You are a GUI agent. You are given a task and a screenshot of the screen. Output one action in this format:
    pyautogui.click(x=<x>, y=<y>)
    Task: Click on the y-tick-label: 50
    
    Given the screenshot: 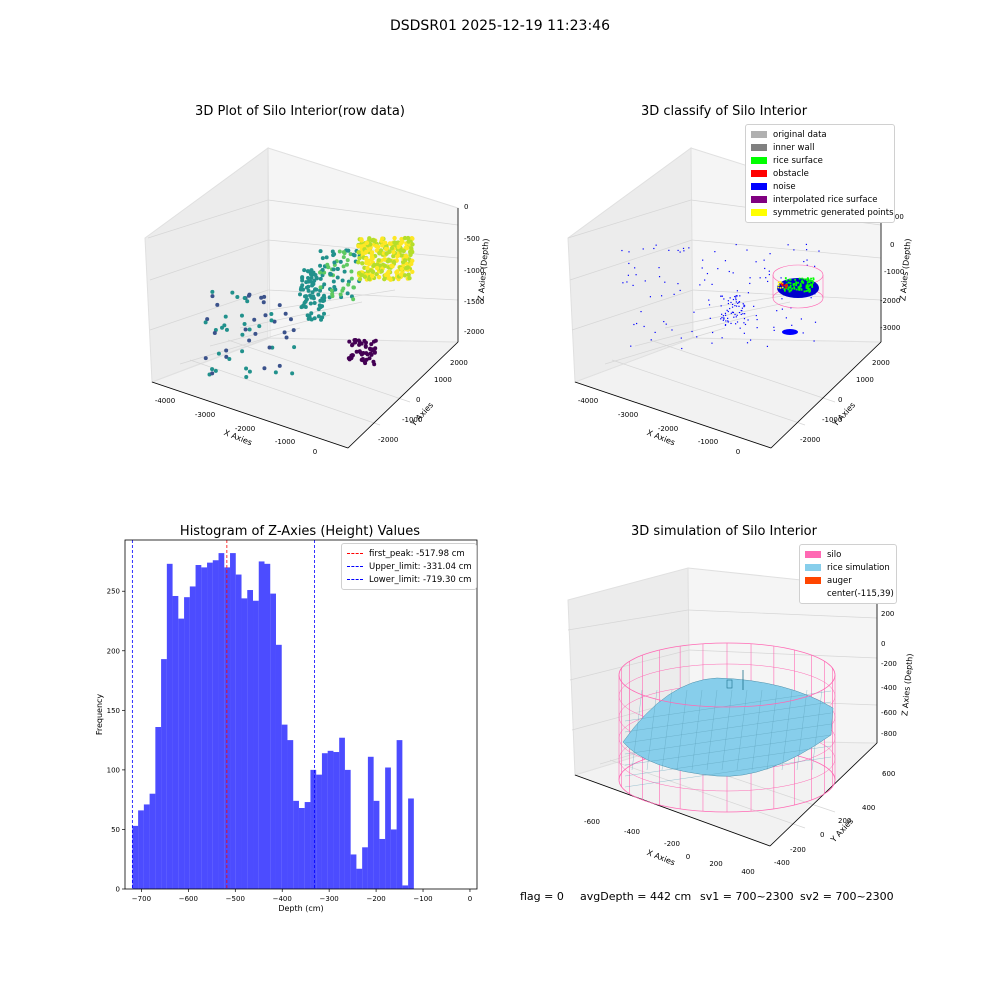 What is the action you would take?
    pyautogui.click(x=115, y=830)
    